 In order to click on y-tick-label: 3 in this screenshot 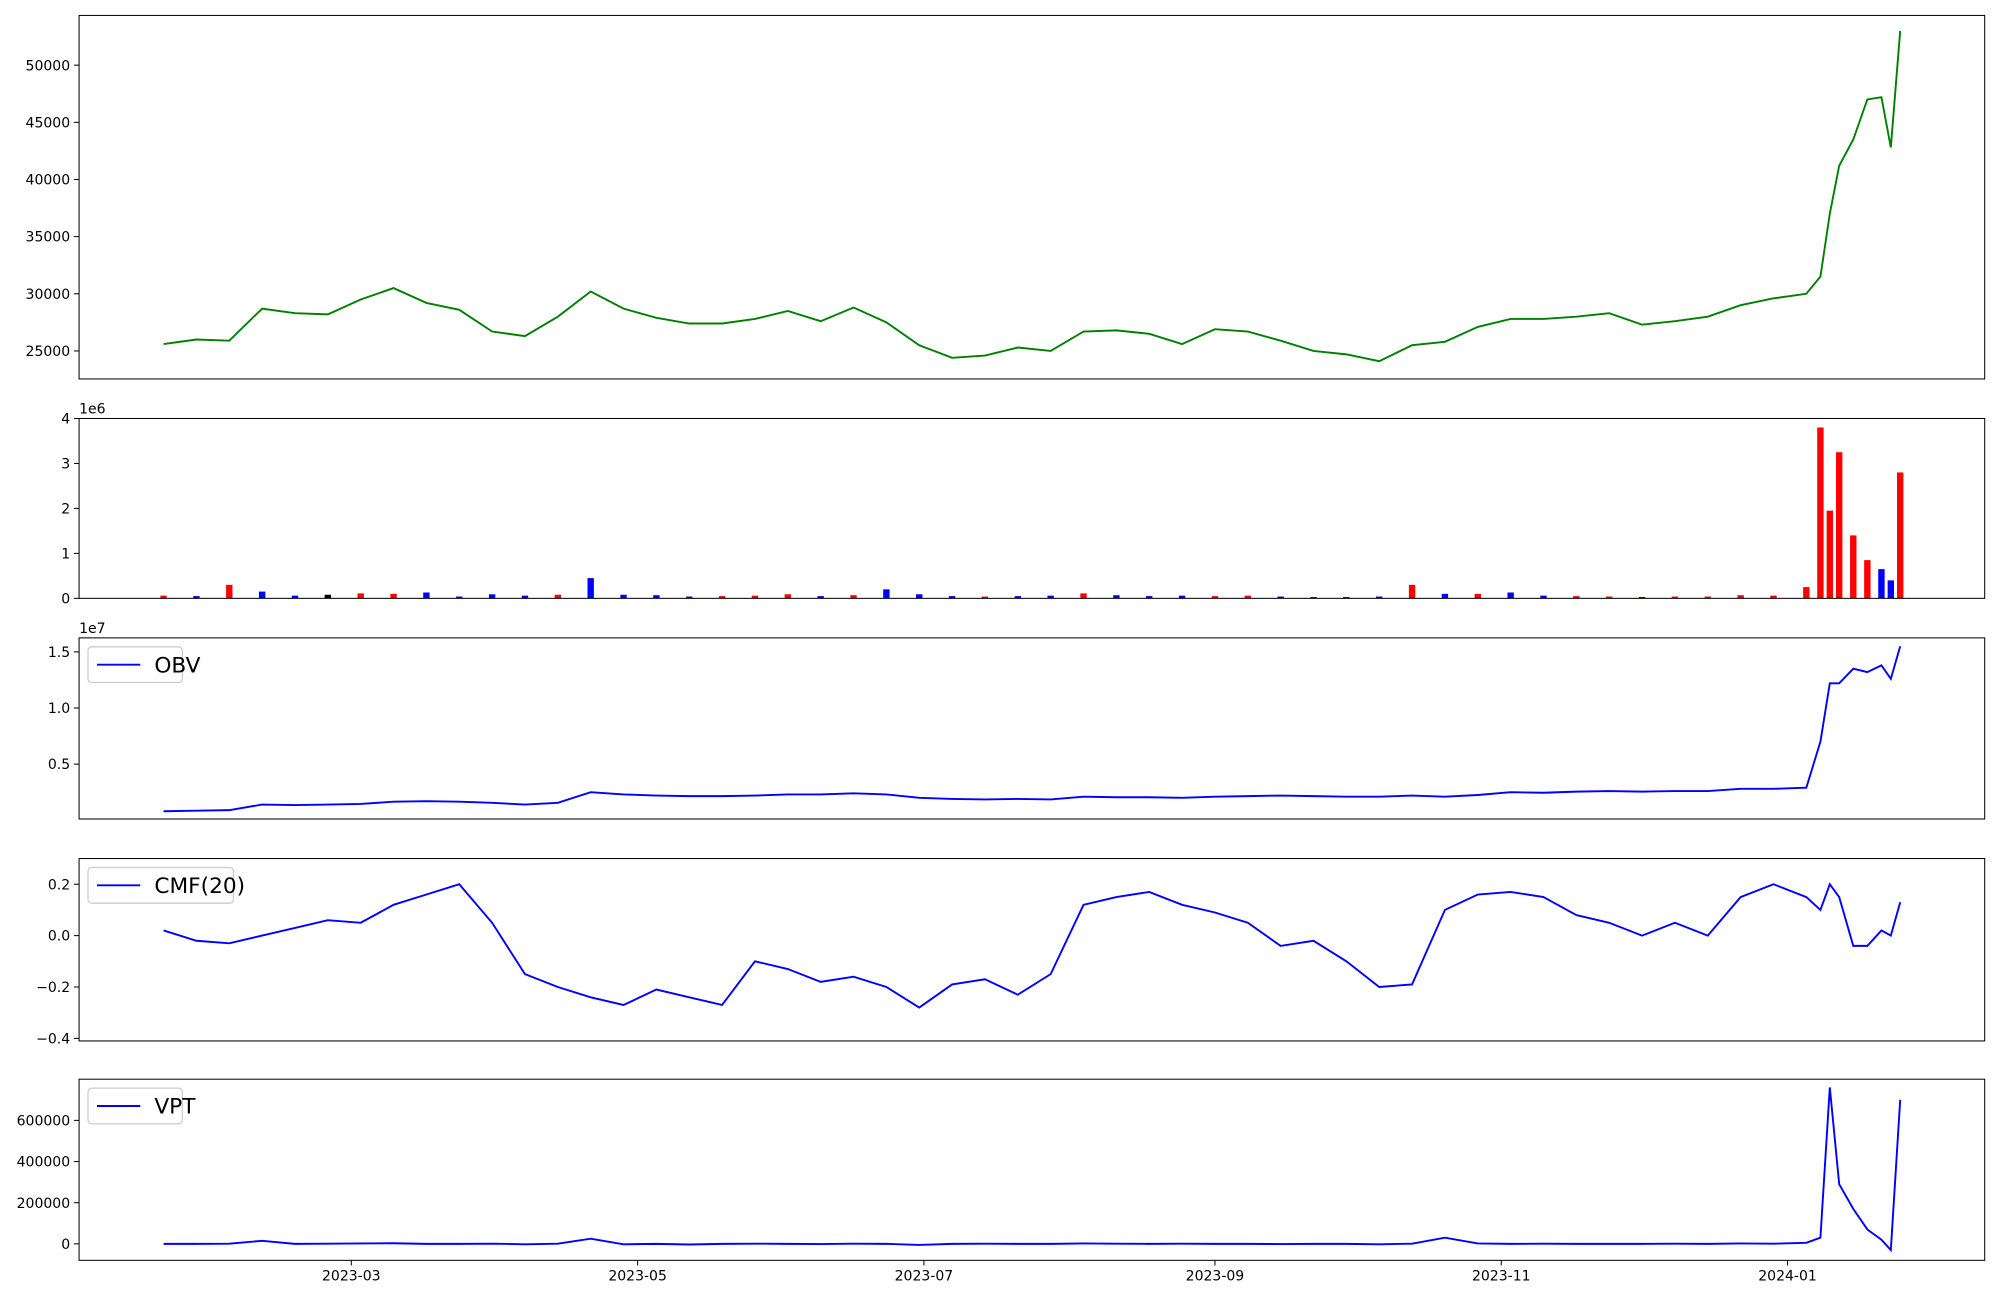, I will do `click(65, 465)`.